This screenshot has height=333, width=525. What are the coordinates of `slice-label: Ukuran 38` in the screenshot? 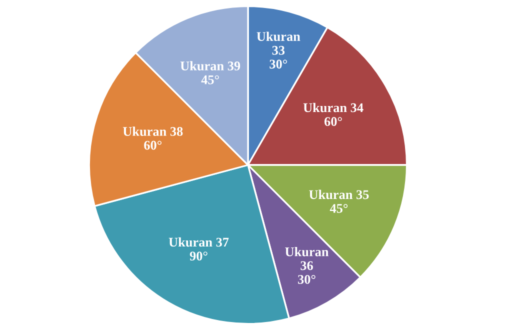 It's located at (152, 131).